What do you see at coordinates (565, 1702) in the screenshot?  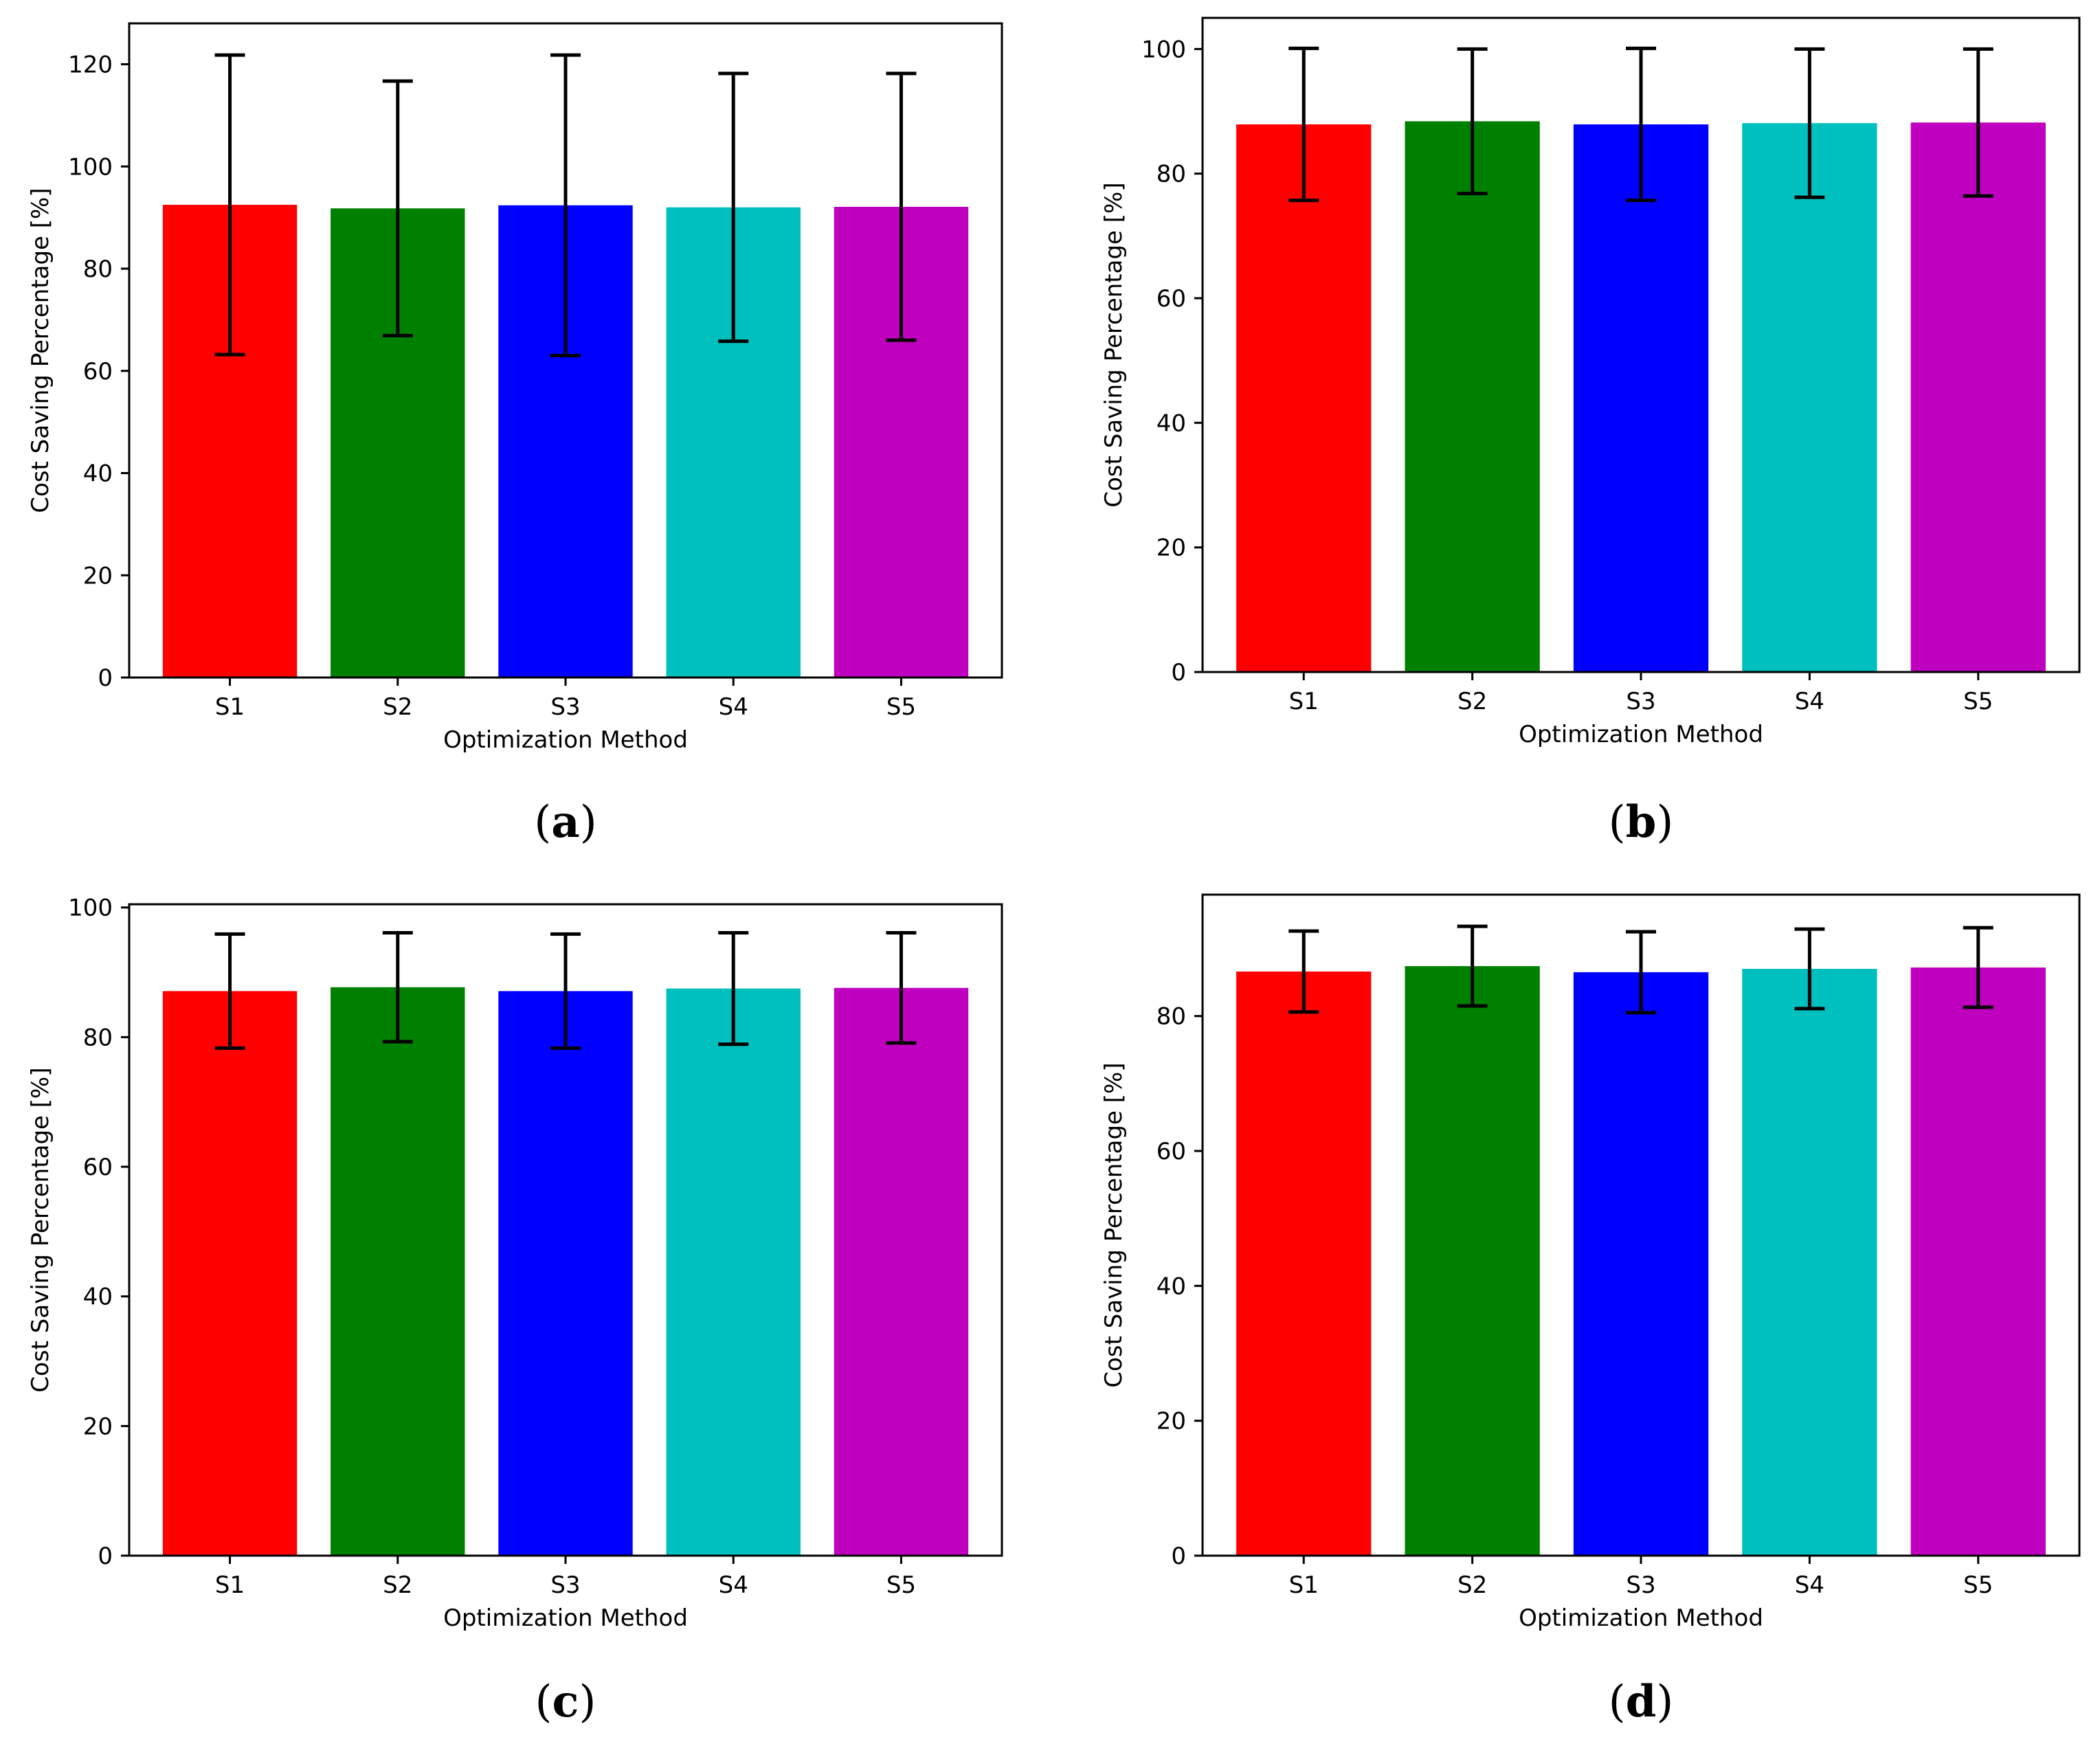 I see `panel-label: (c)` at bounding box center [565, 1702].